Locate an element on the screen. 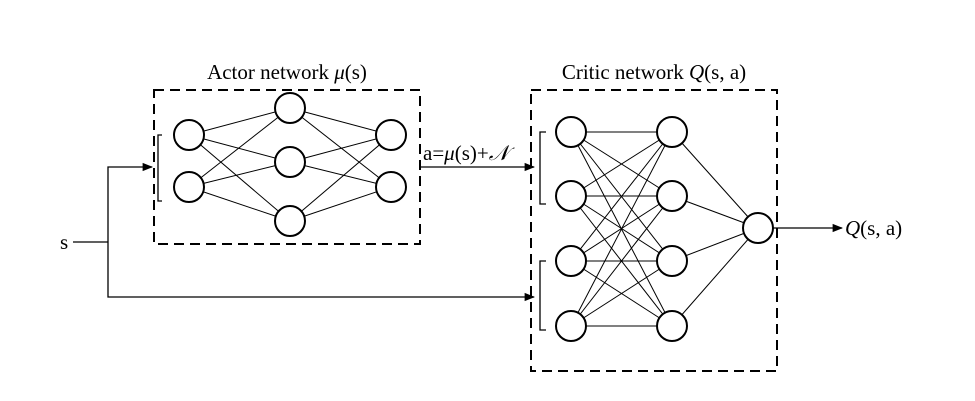  action-label: a=μ(s)+𝒩 is located at coordinates (469, 153).